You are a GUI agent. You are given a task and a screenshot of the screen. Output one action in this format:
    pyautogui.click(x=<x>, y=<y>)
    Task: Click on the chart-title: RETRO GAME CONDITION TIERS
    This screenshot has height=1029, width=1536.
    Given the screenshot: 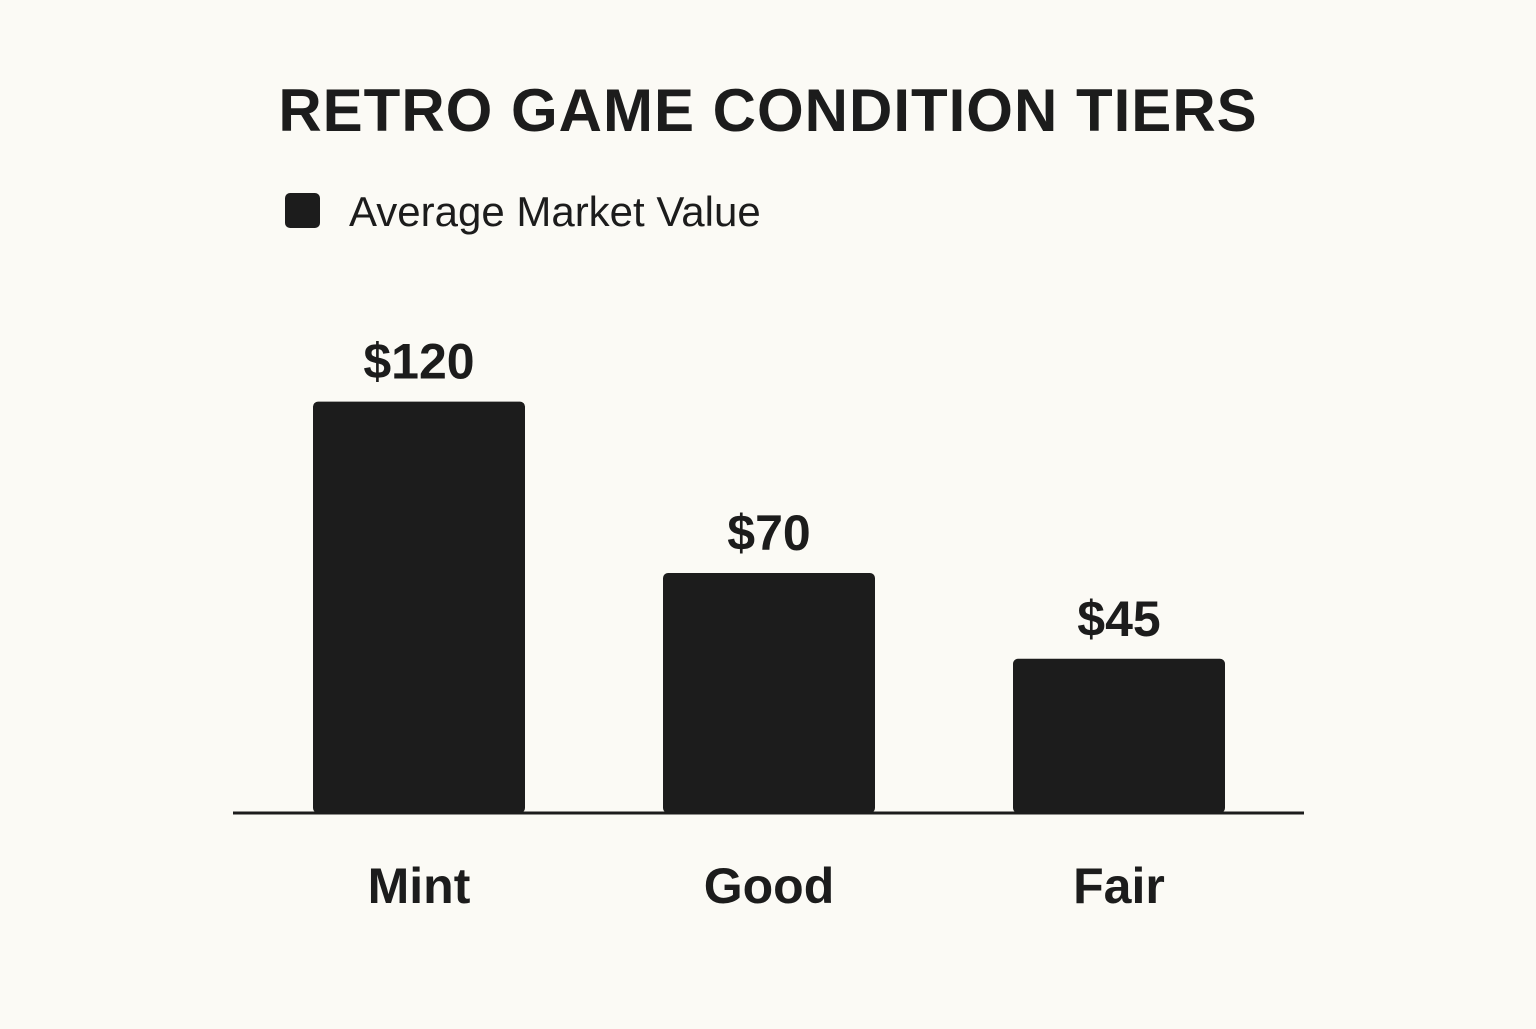 What is the action you would take?
    pyautogui.click(x=767, y=110)
    